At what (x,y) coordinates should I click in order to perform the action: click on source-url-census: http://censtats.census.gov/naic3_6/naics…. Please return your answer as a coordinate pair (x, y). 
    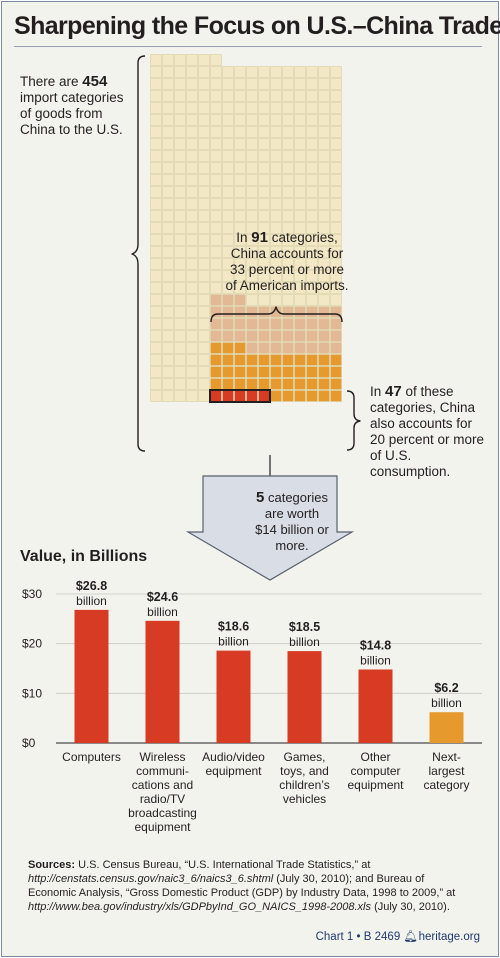
    Looking at the image, I should click on (151, 879).